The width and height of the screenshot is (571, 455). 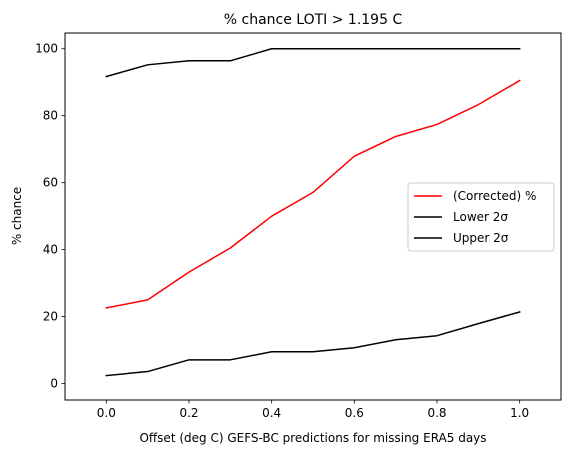 I want to click on x-tick-label: 0.8, so click(x=436, y=413).